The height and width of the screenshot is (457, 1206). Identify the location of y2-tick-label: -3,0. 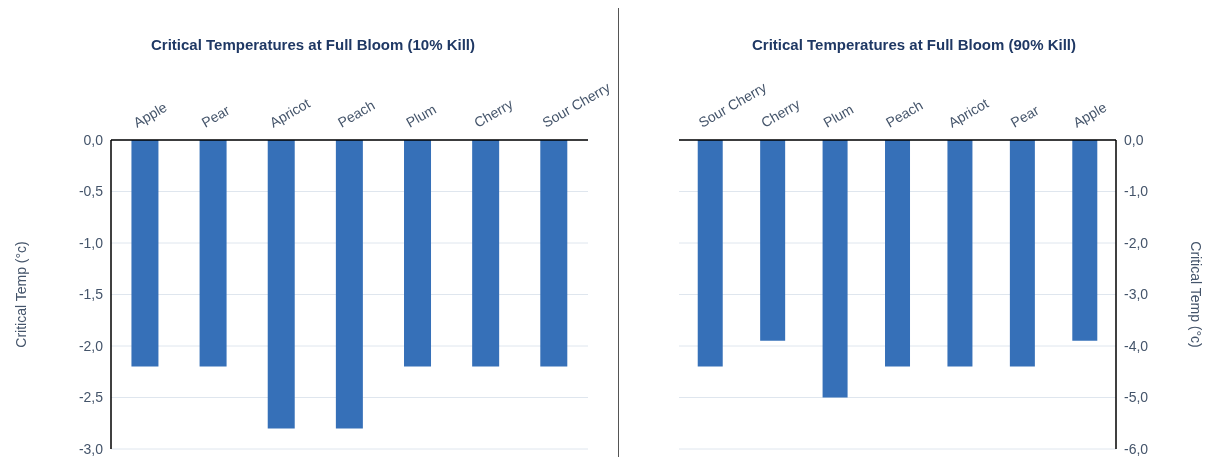
(1136, 294).